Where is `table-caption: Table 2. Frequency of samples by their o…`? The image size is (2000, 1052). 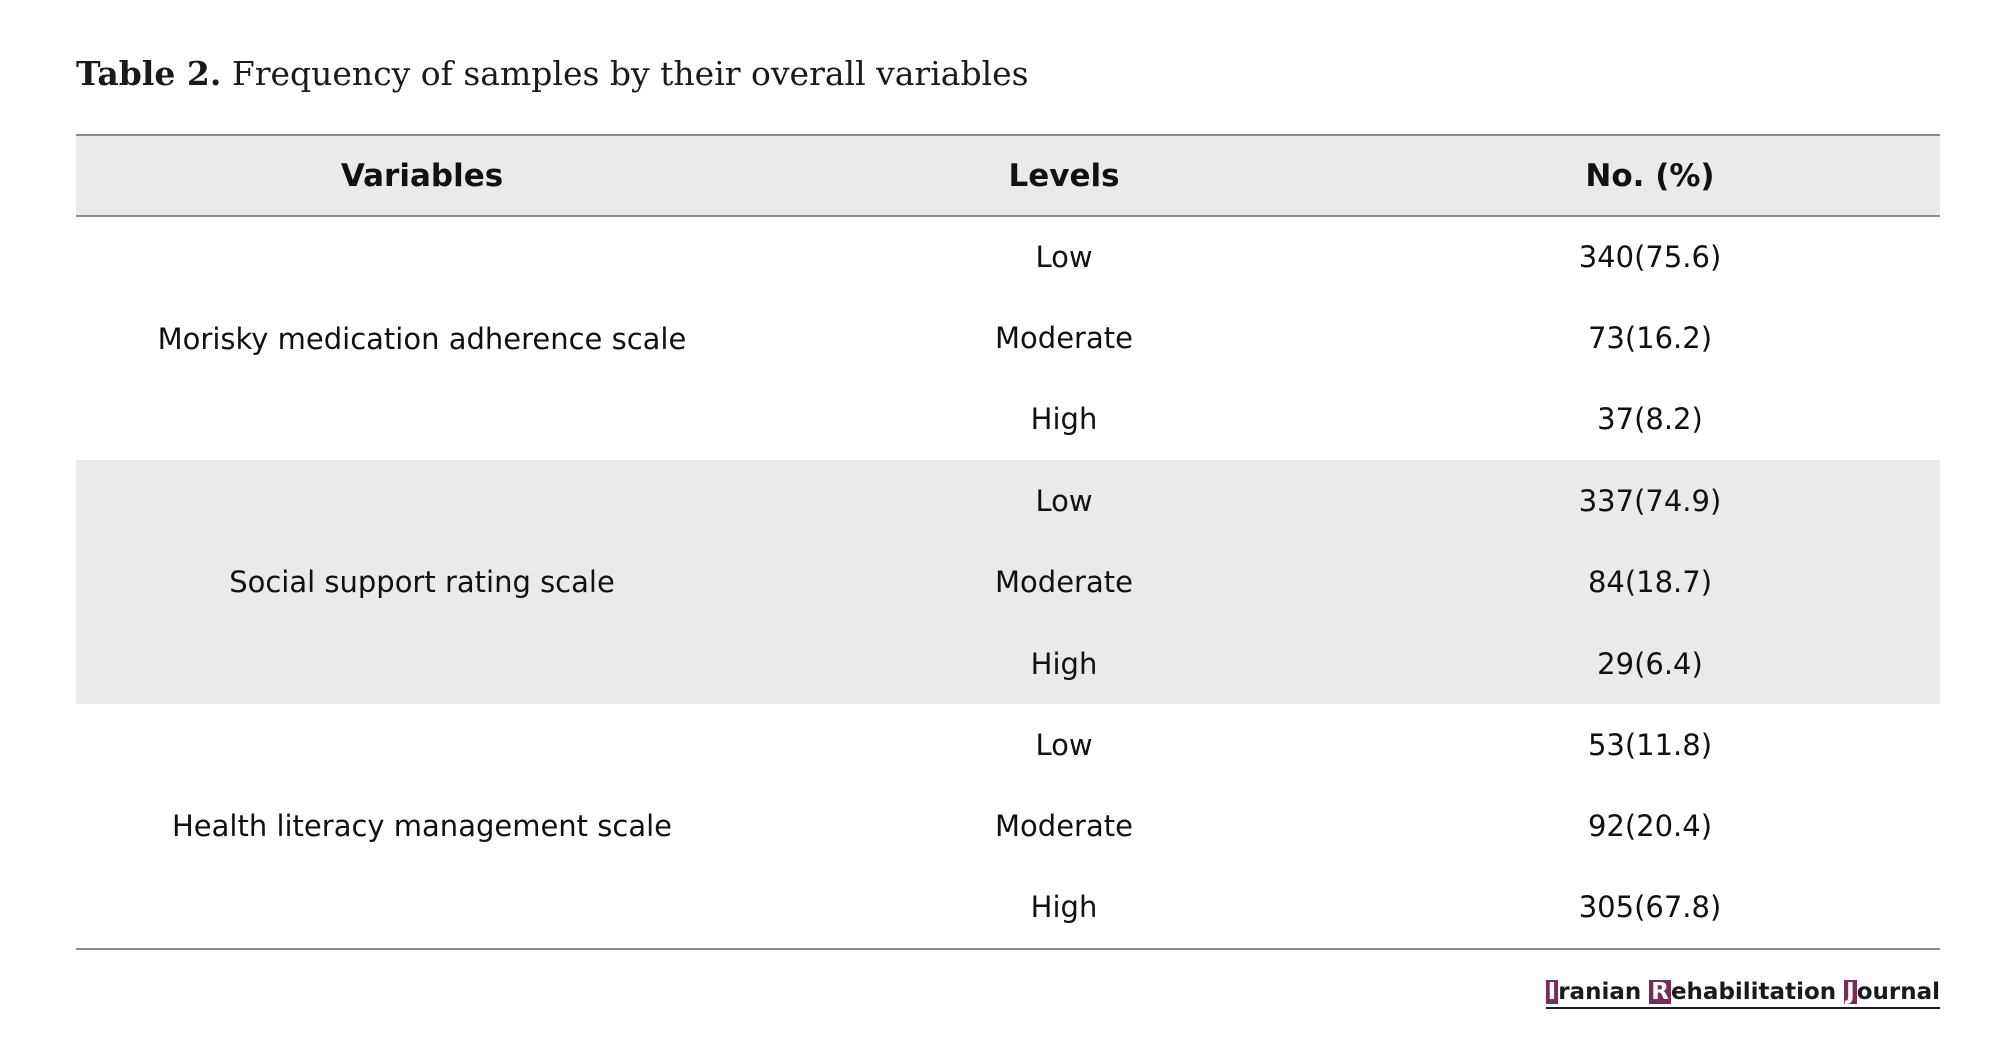 table-caption: Table 2. Frequency of samples by their o… is located at coordinates (552, 73).